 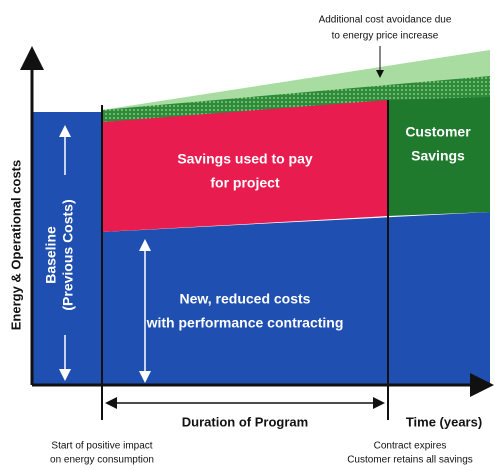 I want to click on customer-savings-area, so click(x=439, y=156).